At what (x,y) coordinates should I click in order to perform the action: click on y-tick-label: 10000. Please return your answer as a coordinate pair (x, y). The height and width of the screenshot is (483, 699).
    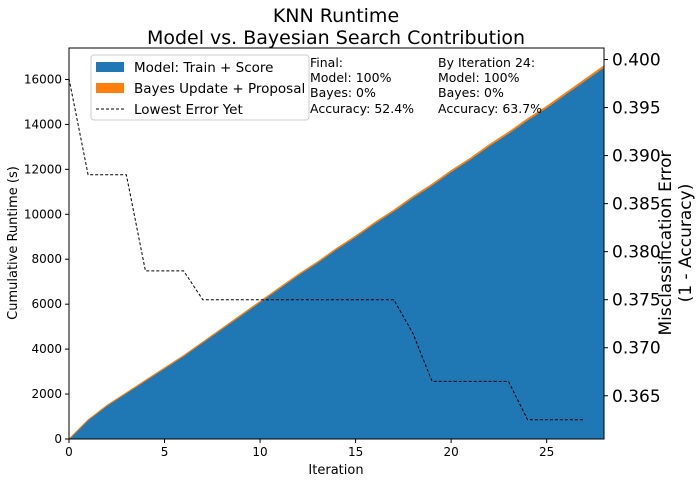
    Looking at the image, I should click on (43, 214).